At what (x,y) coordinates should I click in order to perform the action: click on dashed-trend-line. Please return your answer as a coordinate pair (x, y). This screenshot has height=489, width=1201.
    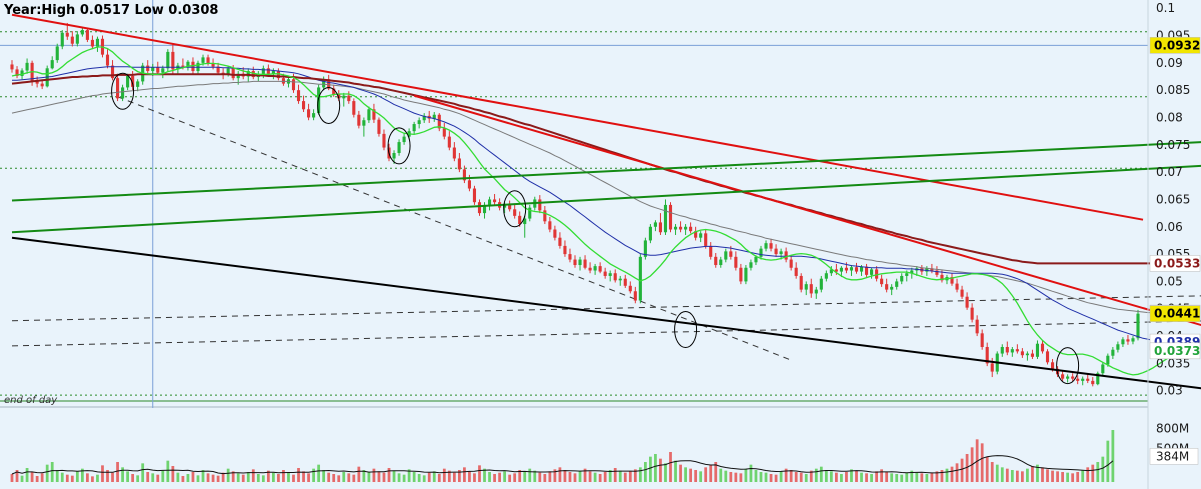
    Looking at the image, I should click on (606, 308).